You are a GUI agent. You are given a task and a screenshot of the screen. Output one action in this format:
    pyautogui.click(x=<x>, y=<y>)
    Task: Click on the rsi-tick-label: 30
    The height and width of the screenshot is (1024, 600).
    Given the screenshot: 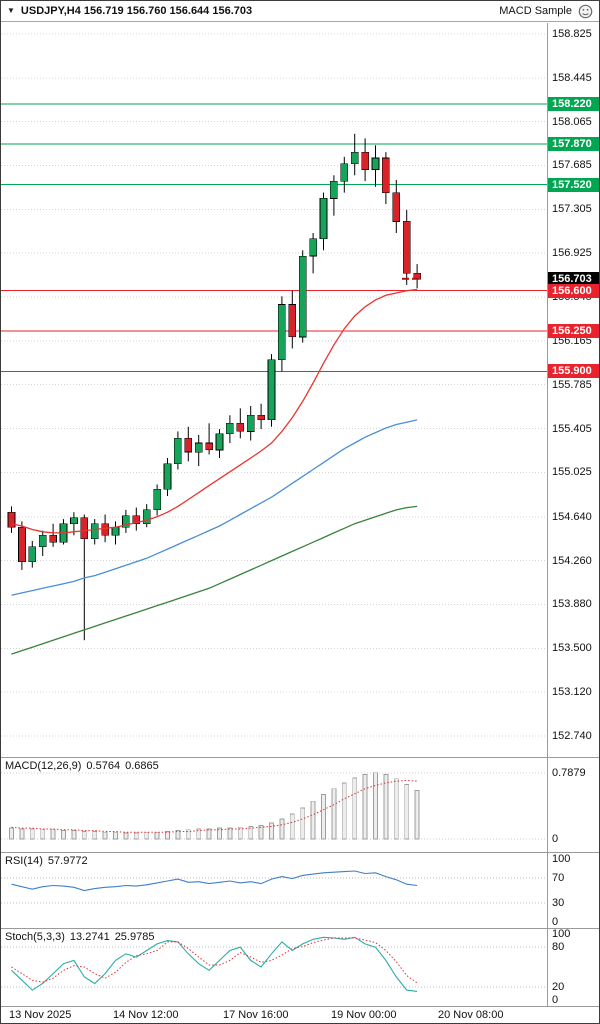 What is the action you would take?
    pyautogui.click(x=558, y=903)
    